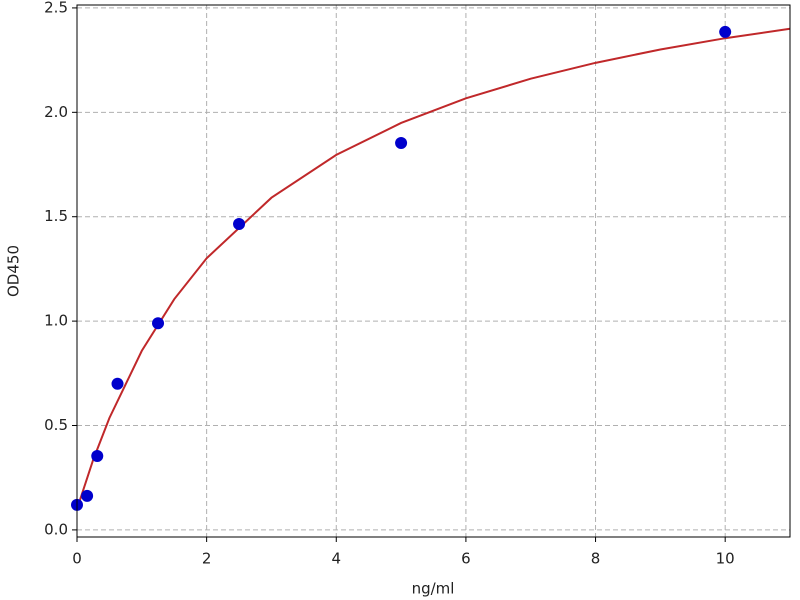 This screenshot has height=600, width=800. I want to click on y-axis-label: OD450, so click(14, 271).